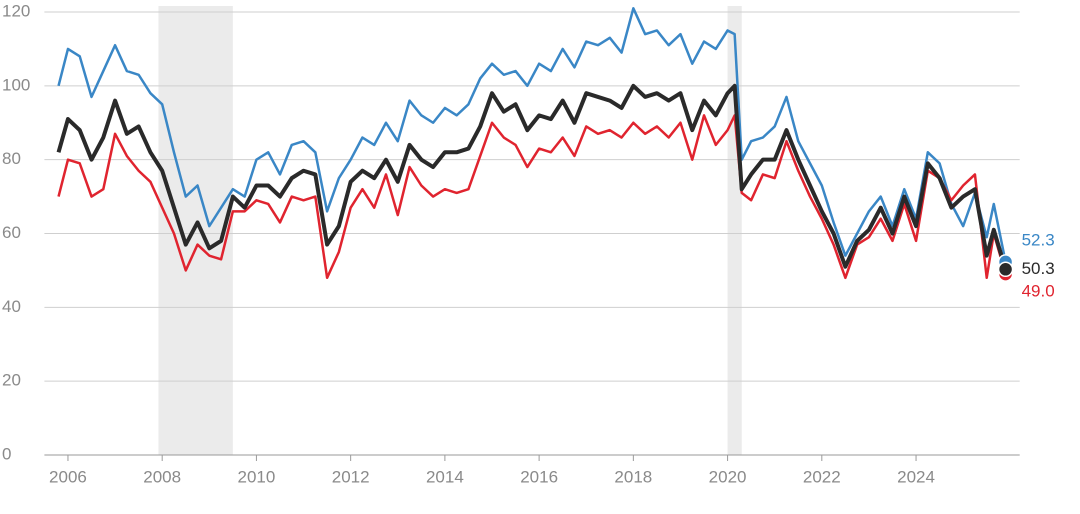 The height and width of the screenshot is (514, 1080). Describe the element at coordinates (916, 476) in the screenshot. I see `x-tick-label: 2024` at that location.